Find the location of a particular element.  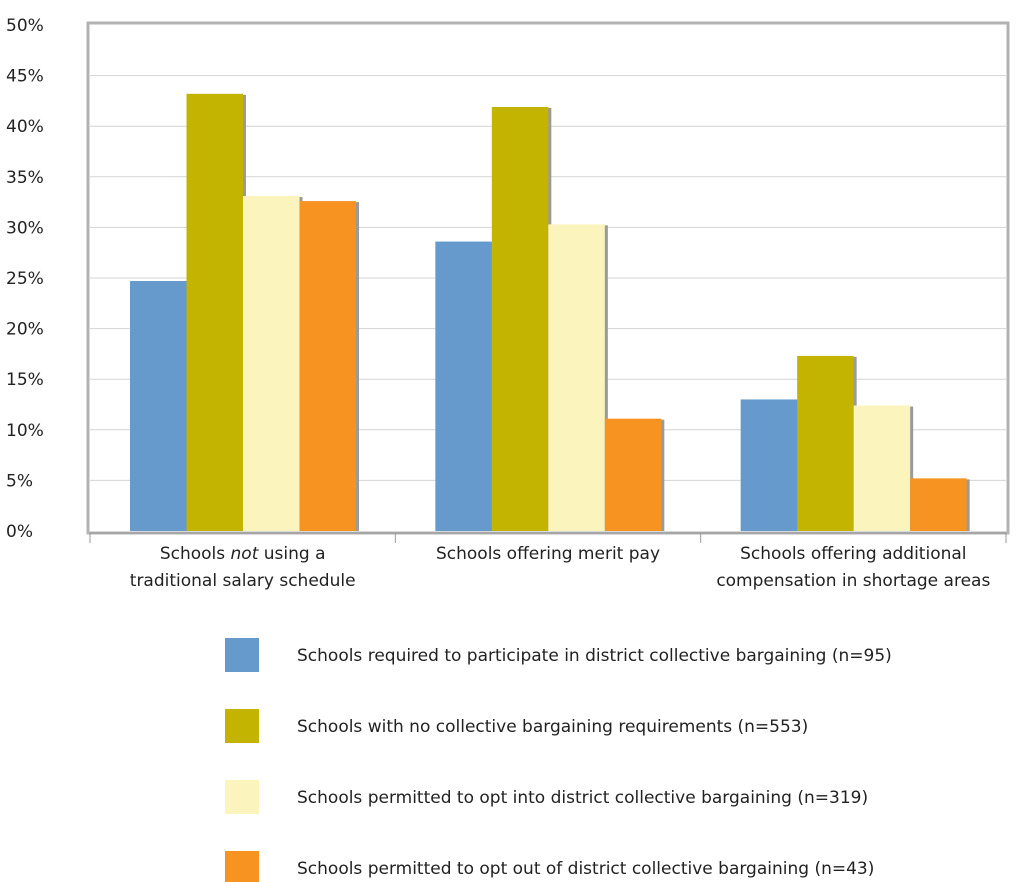

y-tick-label: 25% is located at coordinates (25, 279).